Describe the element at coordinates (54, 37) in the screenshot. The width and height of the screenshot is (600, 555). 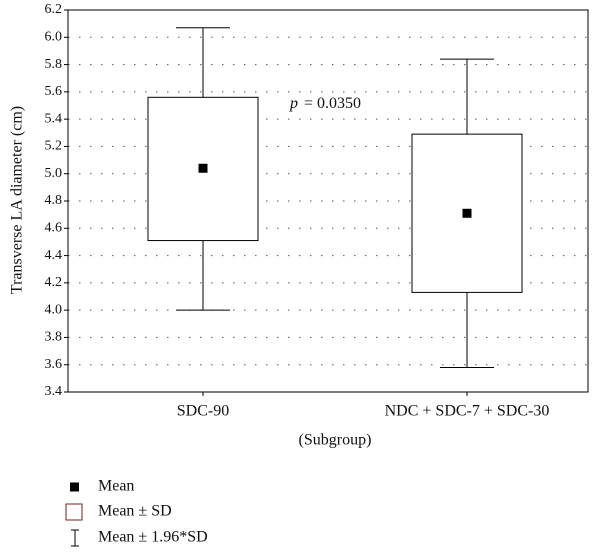
I see `y-tick-label: 6.0` at that location.